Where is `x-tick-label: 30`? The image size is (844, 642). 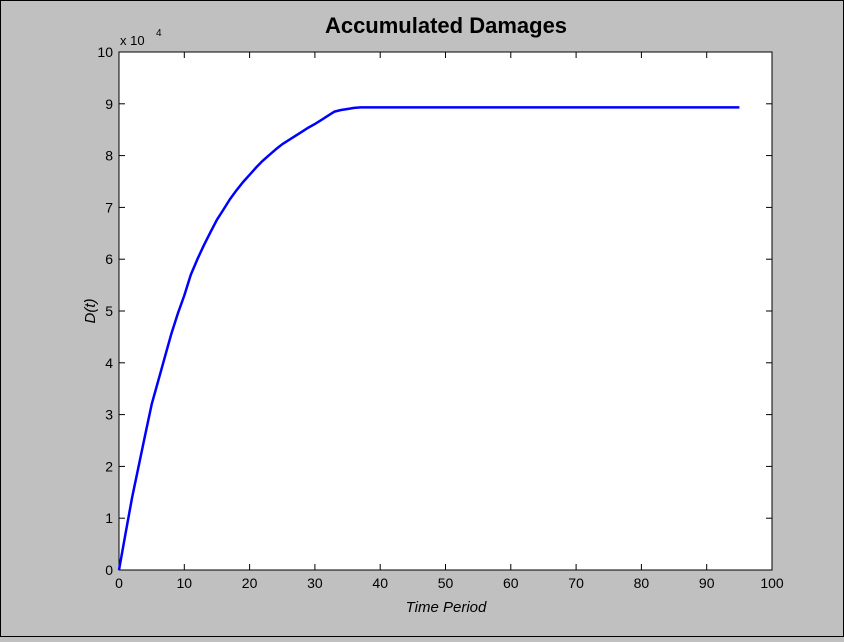
x-tick-label: 30 is located at coordinates (315, 583).